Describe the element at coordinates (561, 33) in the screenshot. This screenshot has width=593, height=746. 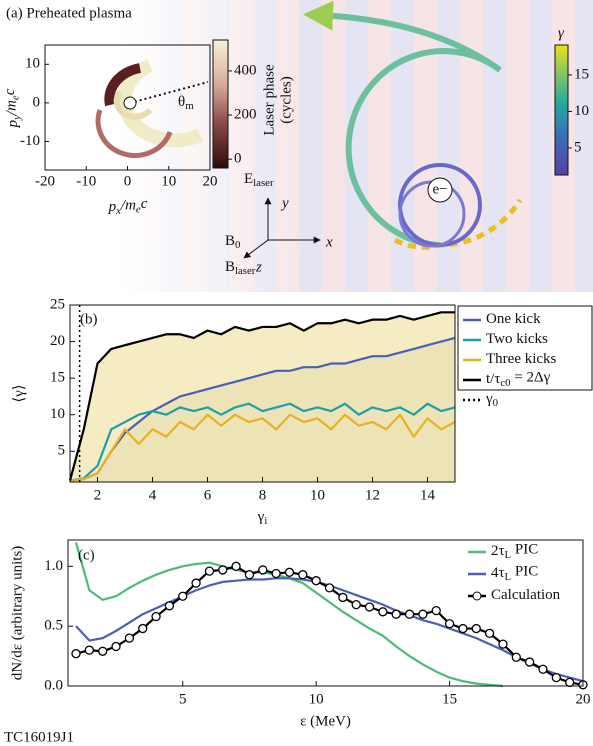
I see `colorbar-label: γ` at that location.